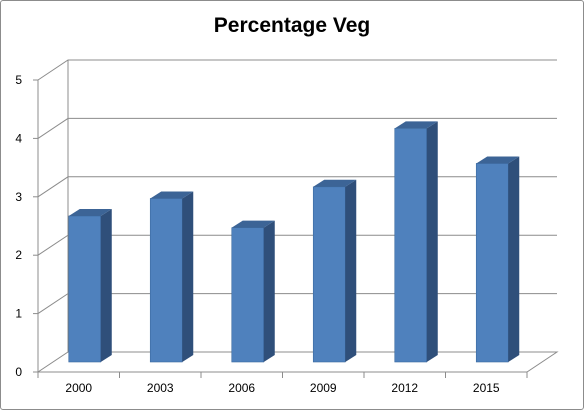  What do you see at coordinates (18, 255) in the screenshot?
I see `y-tick-label: 2` at bounding box center [18, 255].